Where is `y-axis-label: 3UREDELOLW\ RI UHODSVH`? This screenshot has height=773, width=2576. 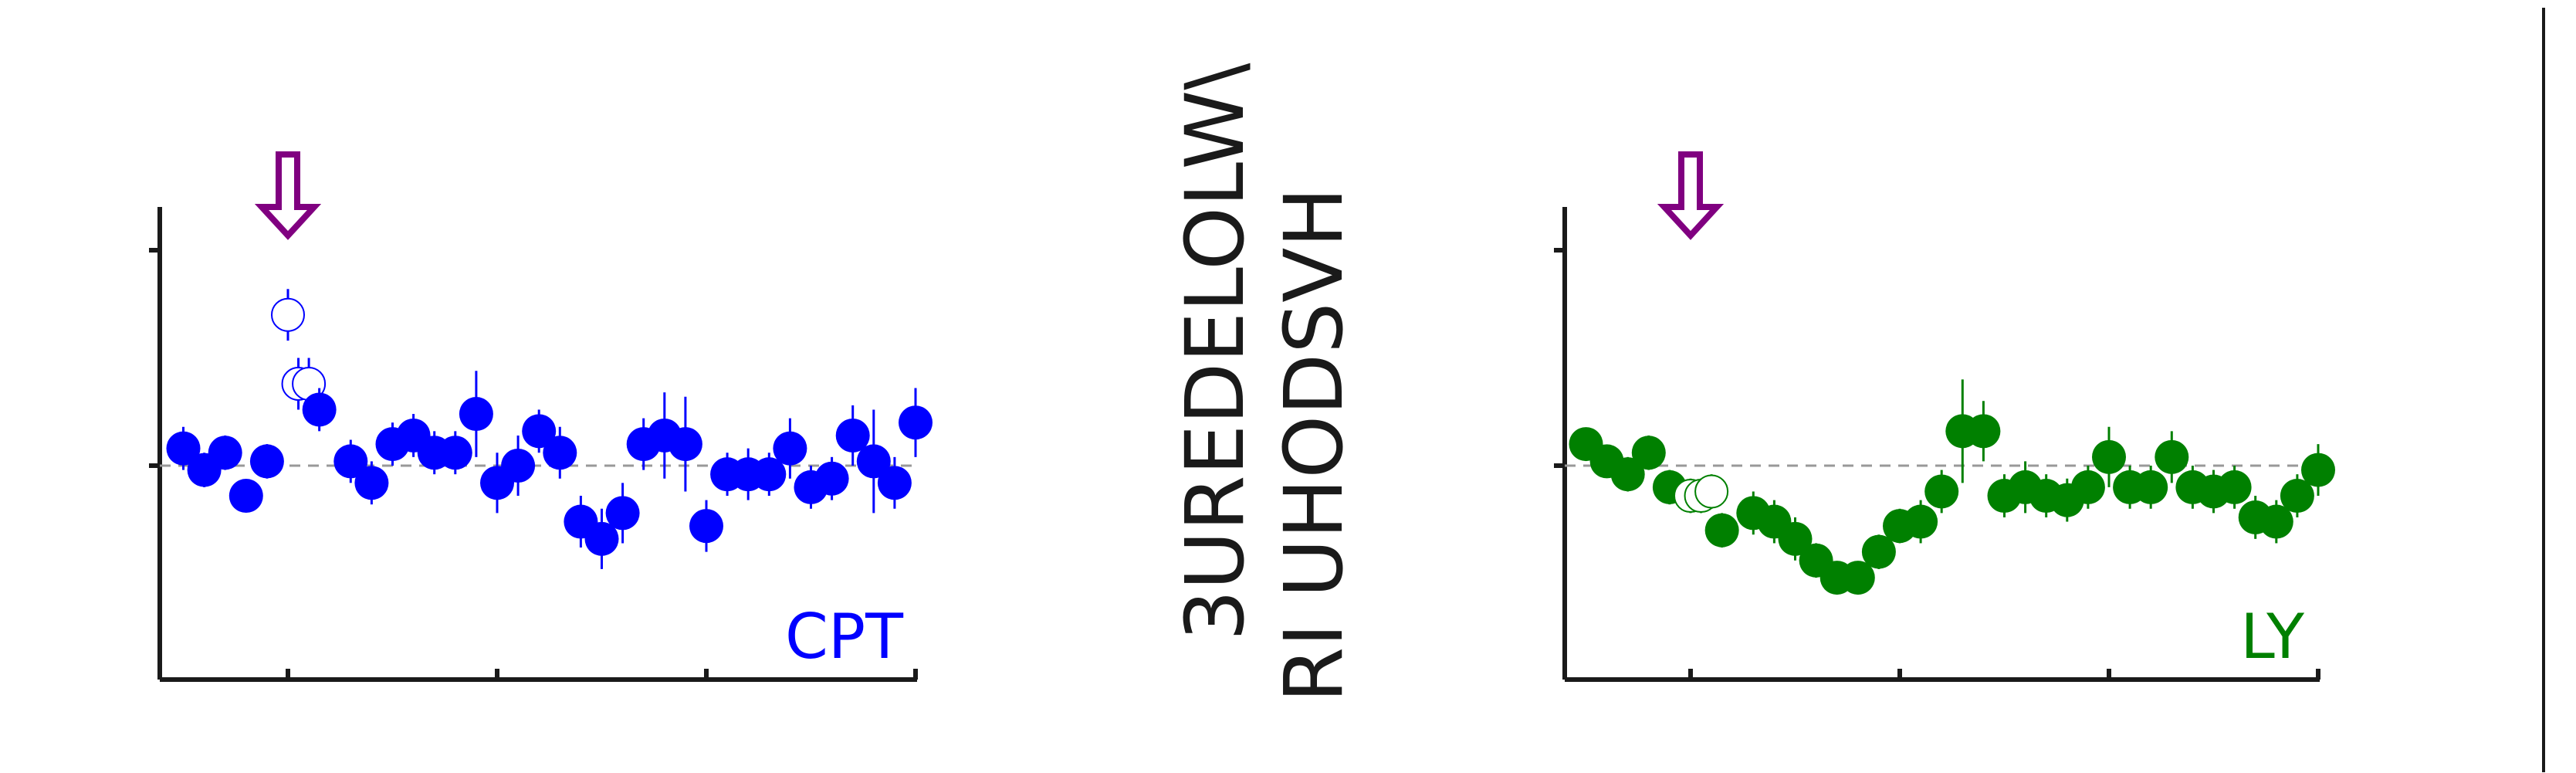
y-axis-label: 3UREDELOLW\ RI UHODSVH is located at coordinates (1265, 383).